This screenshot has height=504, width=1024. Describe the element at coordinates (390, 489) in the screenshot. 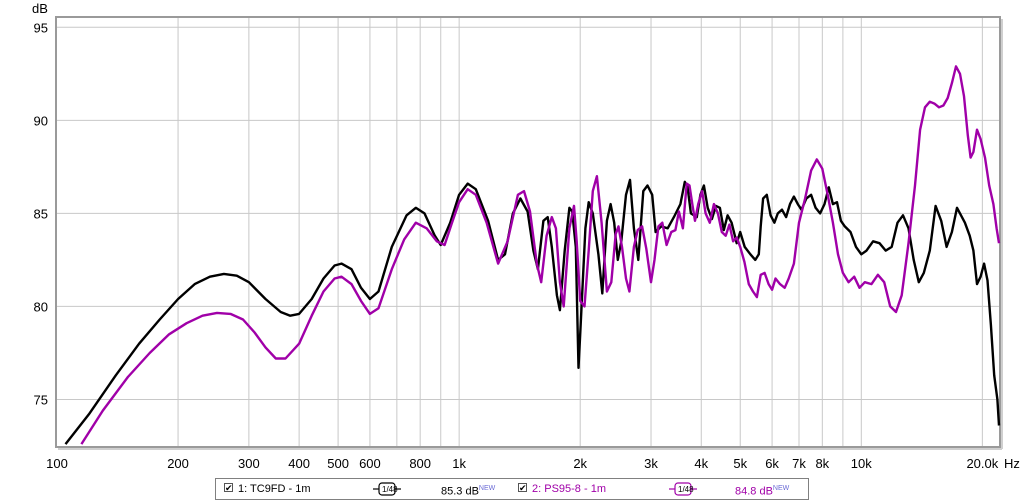

I see `legend-smoothing-1: 1/48` at that location.